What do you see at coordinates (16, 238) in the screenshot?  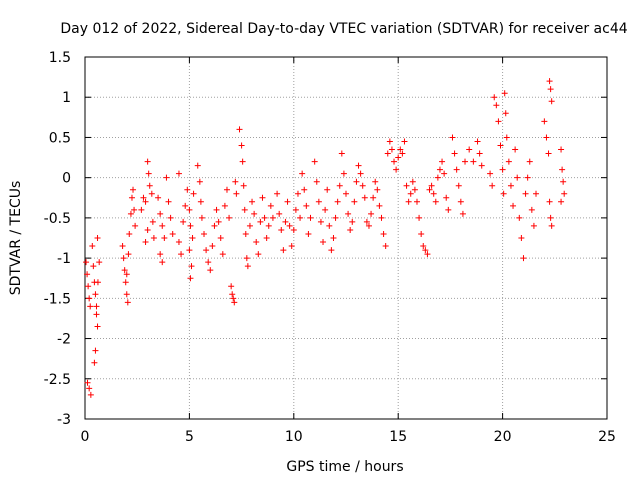 I see `y-axis-label: SDTVAR / TECUs` at bounding box center [16, 238].